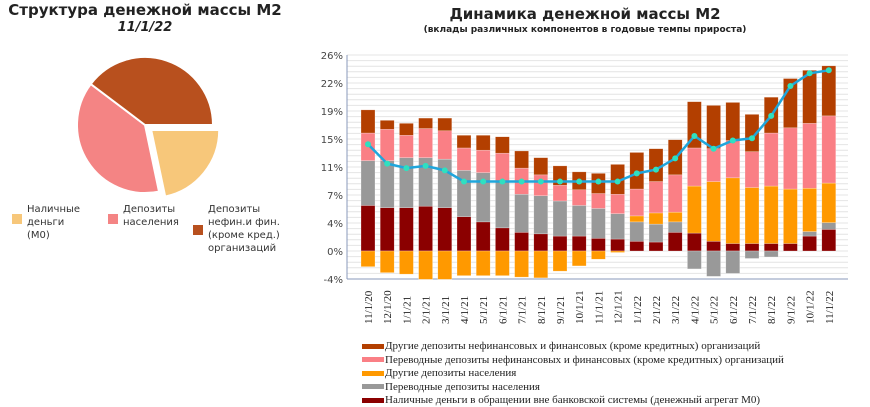  What do you see at coordinates (619, 307) in the screenshot?
I see `x-tick-label: 12/1/21` at bounding box center [619, 307].